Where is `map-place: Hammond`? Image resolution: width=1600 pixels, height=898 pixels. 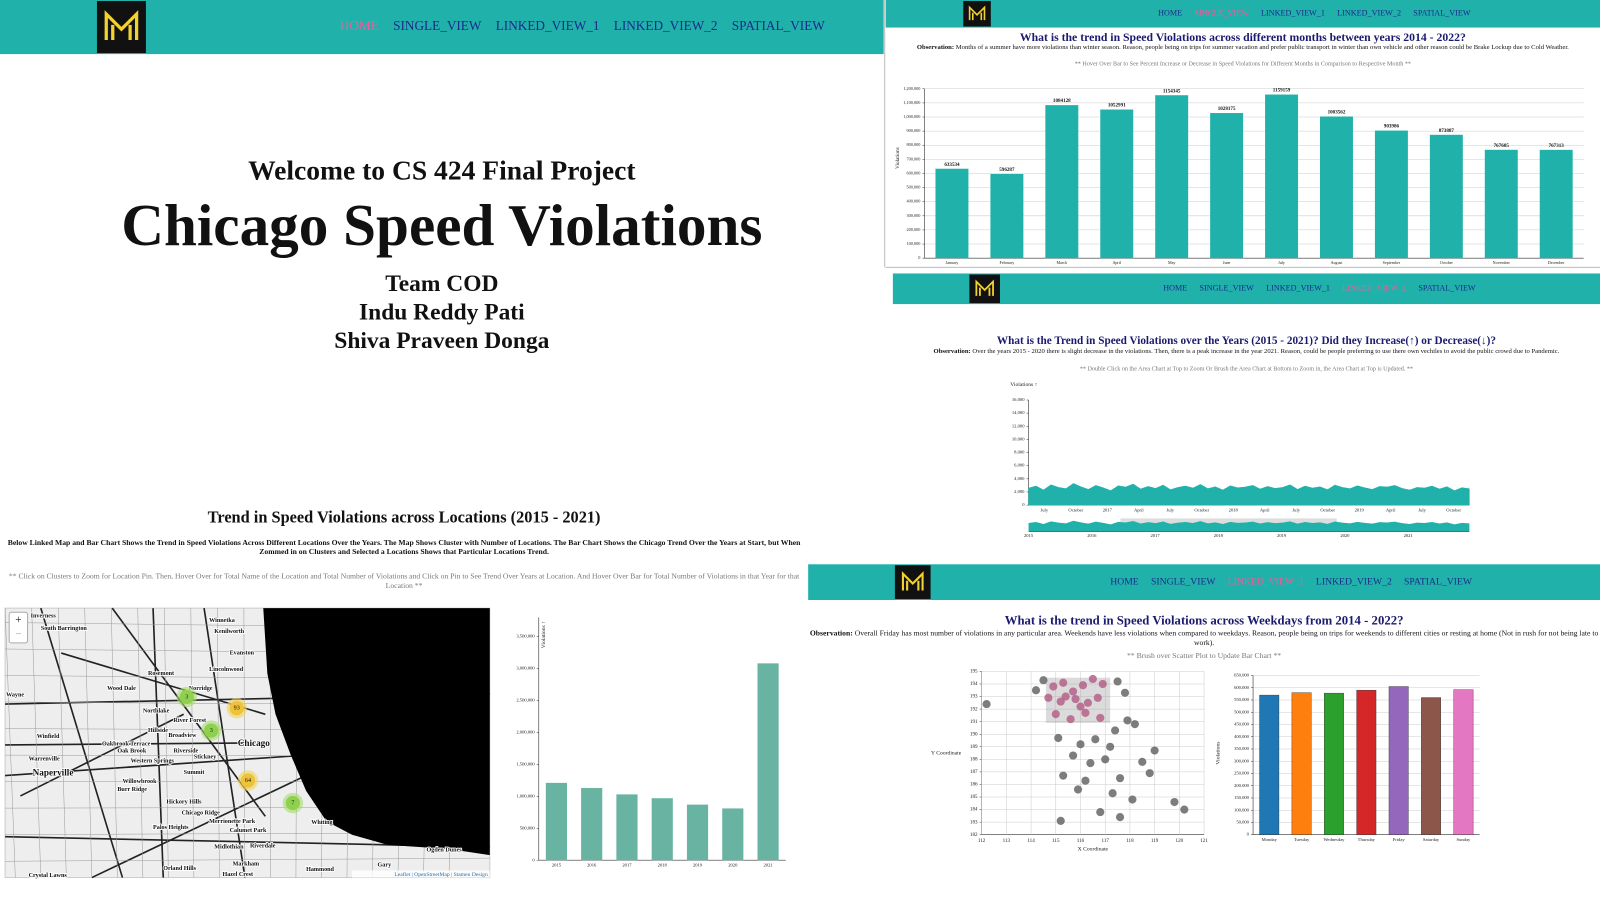 map-place: Hammond is located at coordinates (320, 870).